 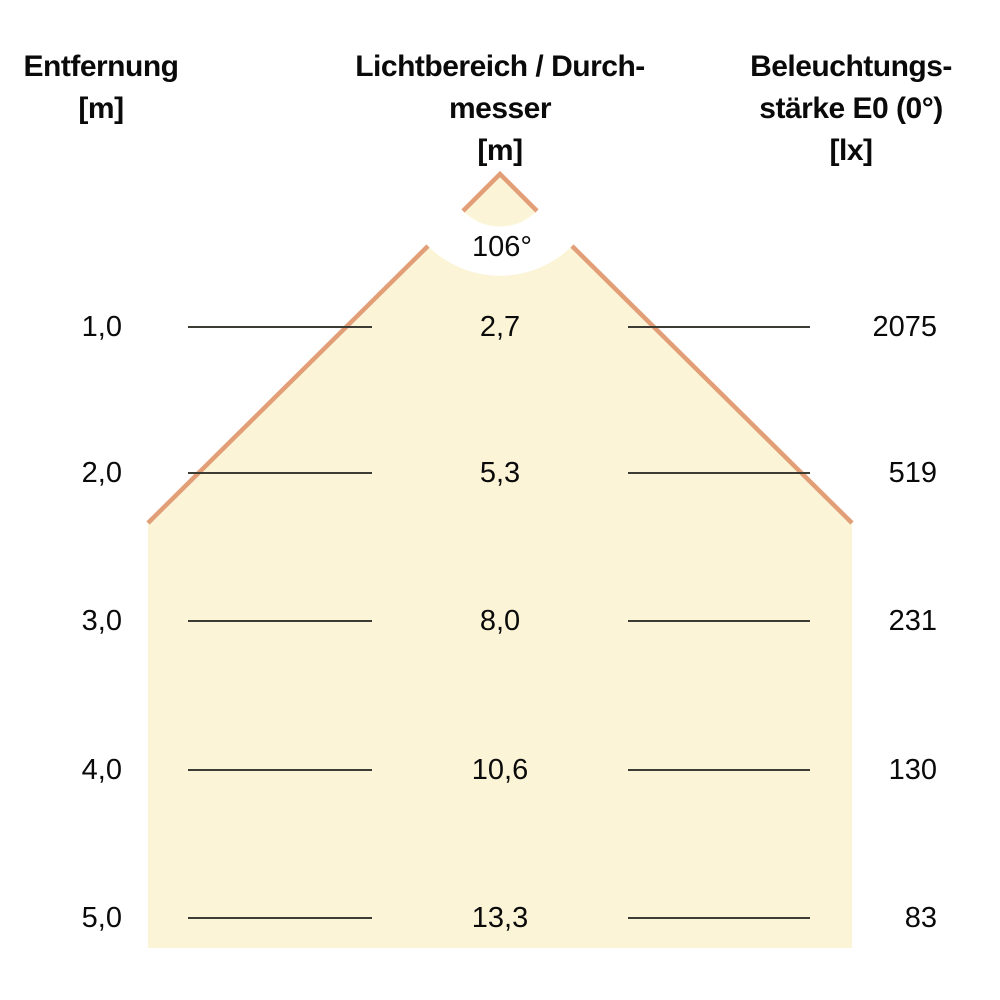 I want to click on illuminance-value: 2075, so click(x=904, y=327).